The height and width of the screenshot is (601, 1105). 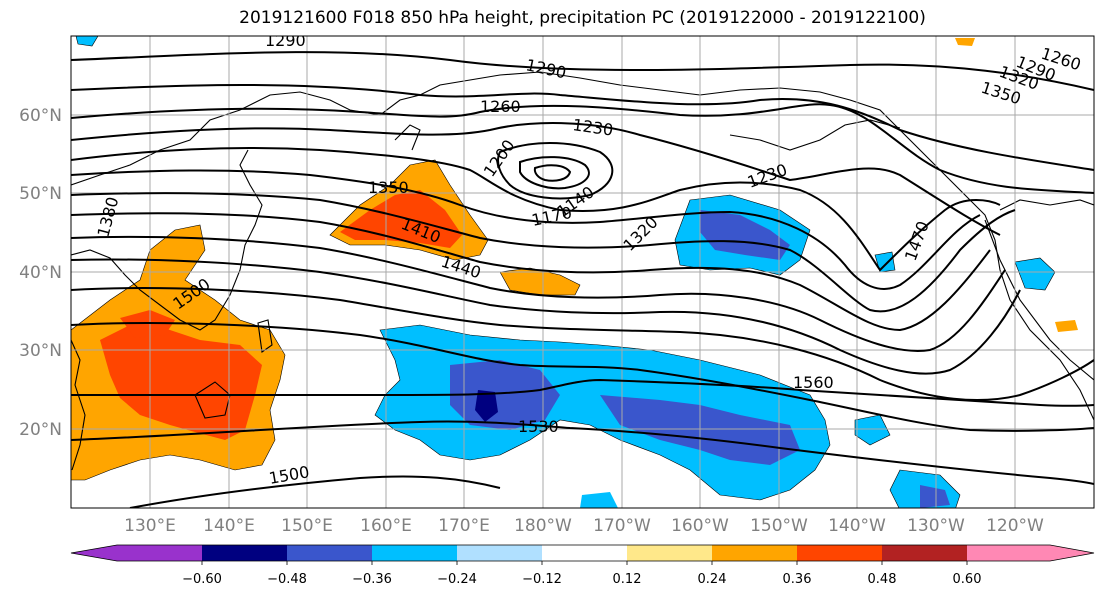 I want to click on contour-label: 1560, so click(x=813, y=382).